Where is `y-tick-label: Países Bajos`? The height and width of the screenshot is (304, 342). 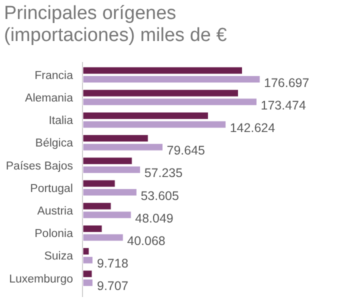
y-tick-label: Países Bajos is located at coordinates (40, 166).